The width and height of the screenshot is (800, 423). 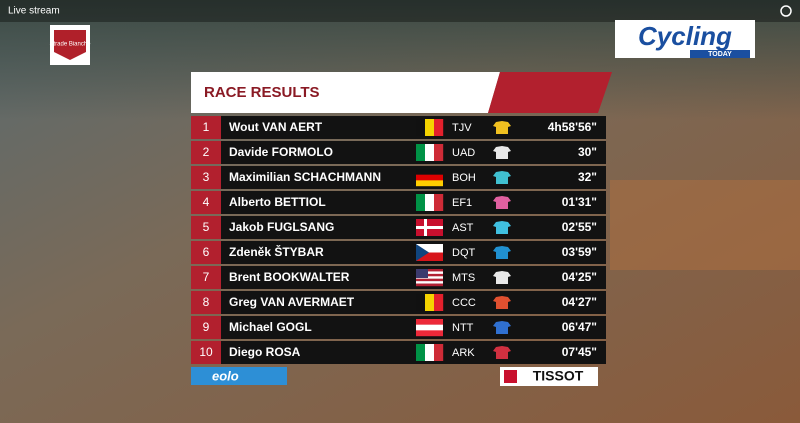 I want to click on position: 10, so click(x=206, y=352).